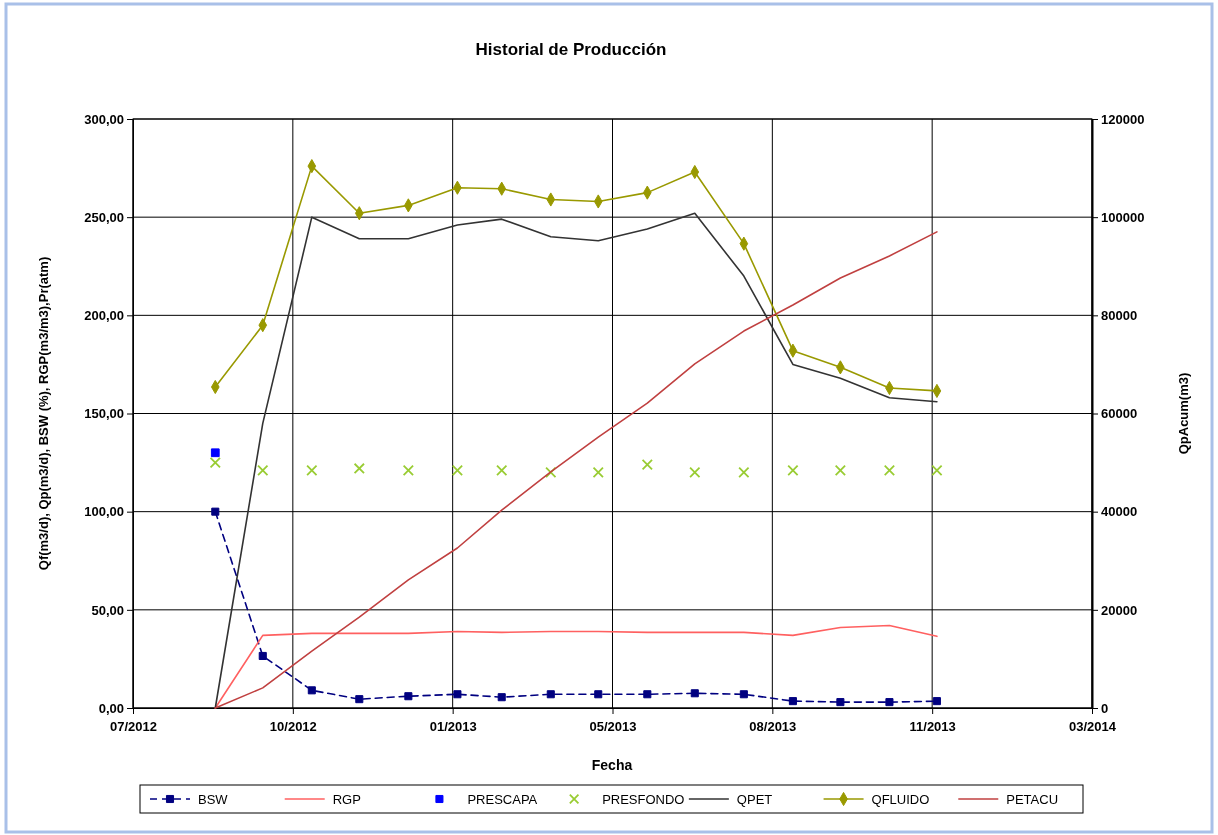 This screenshot has width=1218, height=835. Describe the element at coordinates (1123, 119) in the screenshot. I see `y2-tick-label: 120000` at that location.